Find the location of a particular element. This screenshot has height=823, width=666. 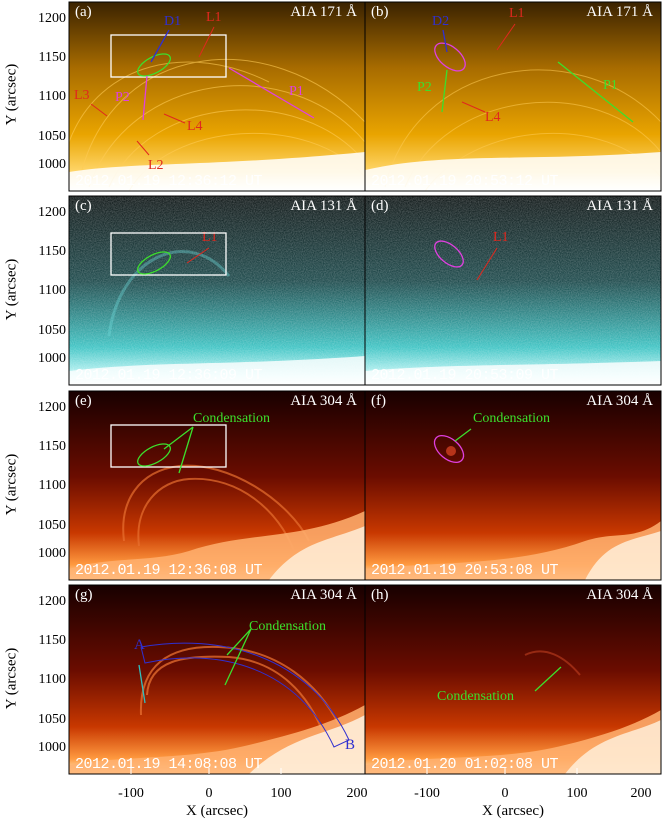

panel-d: (d) AIA 131 Å 2012.01.19 20:53:09 UT L1 is located at coordinates (513, 290).